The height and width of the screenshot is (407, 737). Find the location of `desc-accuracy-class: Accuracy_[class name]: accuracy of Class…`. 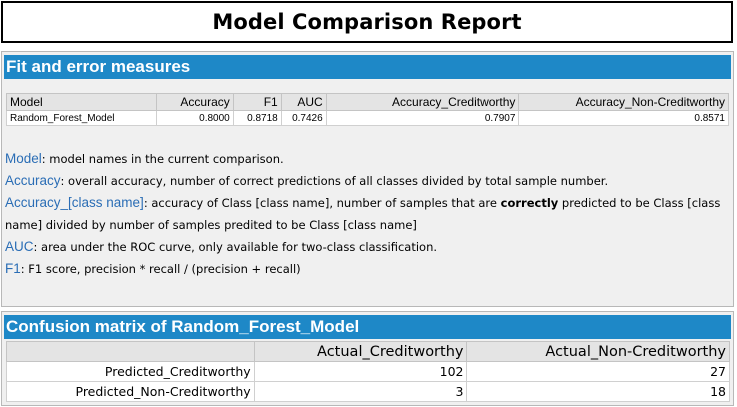

desc-accuracy-class: Accuracy_[class name]: accuracy of Class… is located at coordinates (367, 214).